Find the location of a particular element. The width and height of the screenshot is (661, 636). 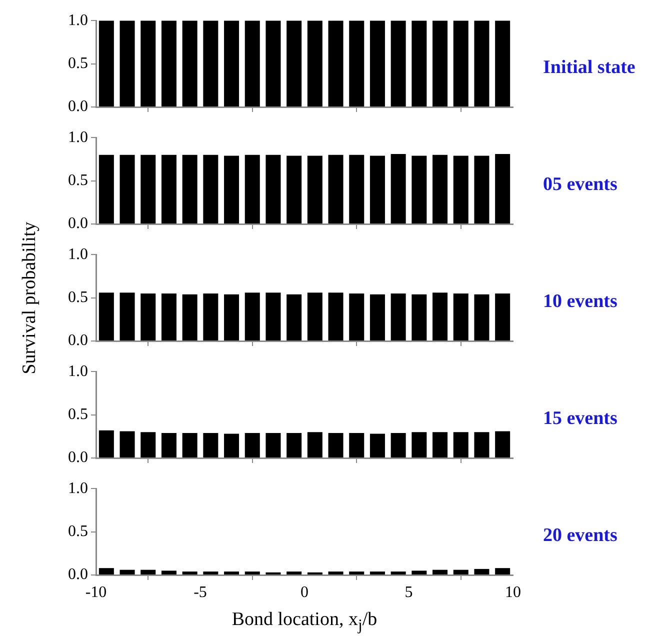

x-tick-label: 10 is located at coordinates (513, 592).